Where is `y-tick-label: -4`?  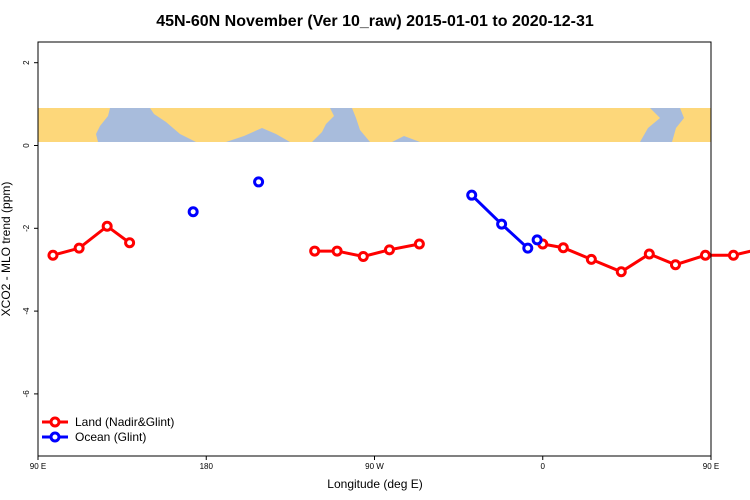 y-tick-label: -4 is located at coordinates (26, 311).